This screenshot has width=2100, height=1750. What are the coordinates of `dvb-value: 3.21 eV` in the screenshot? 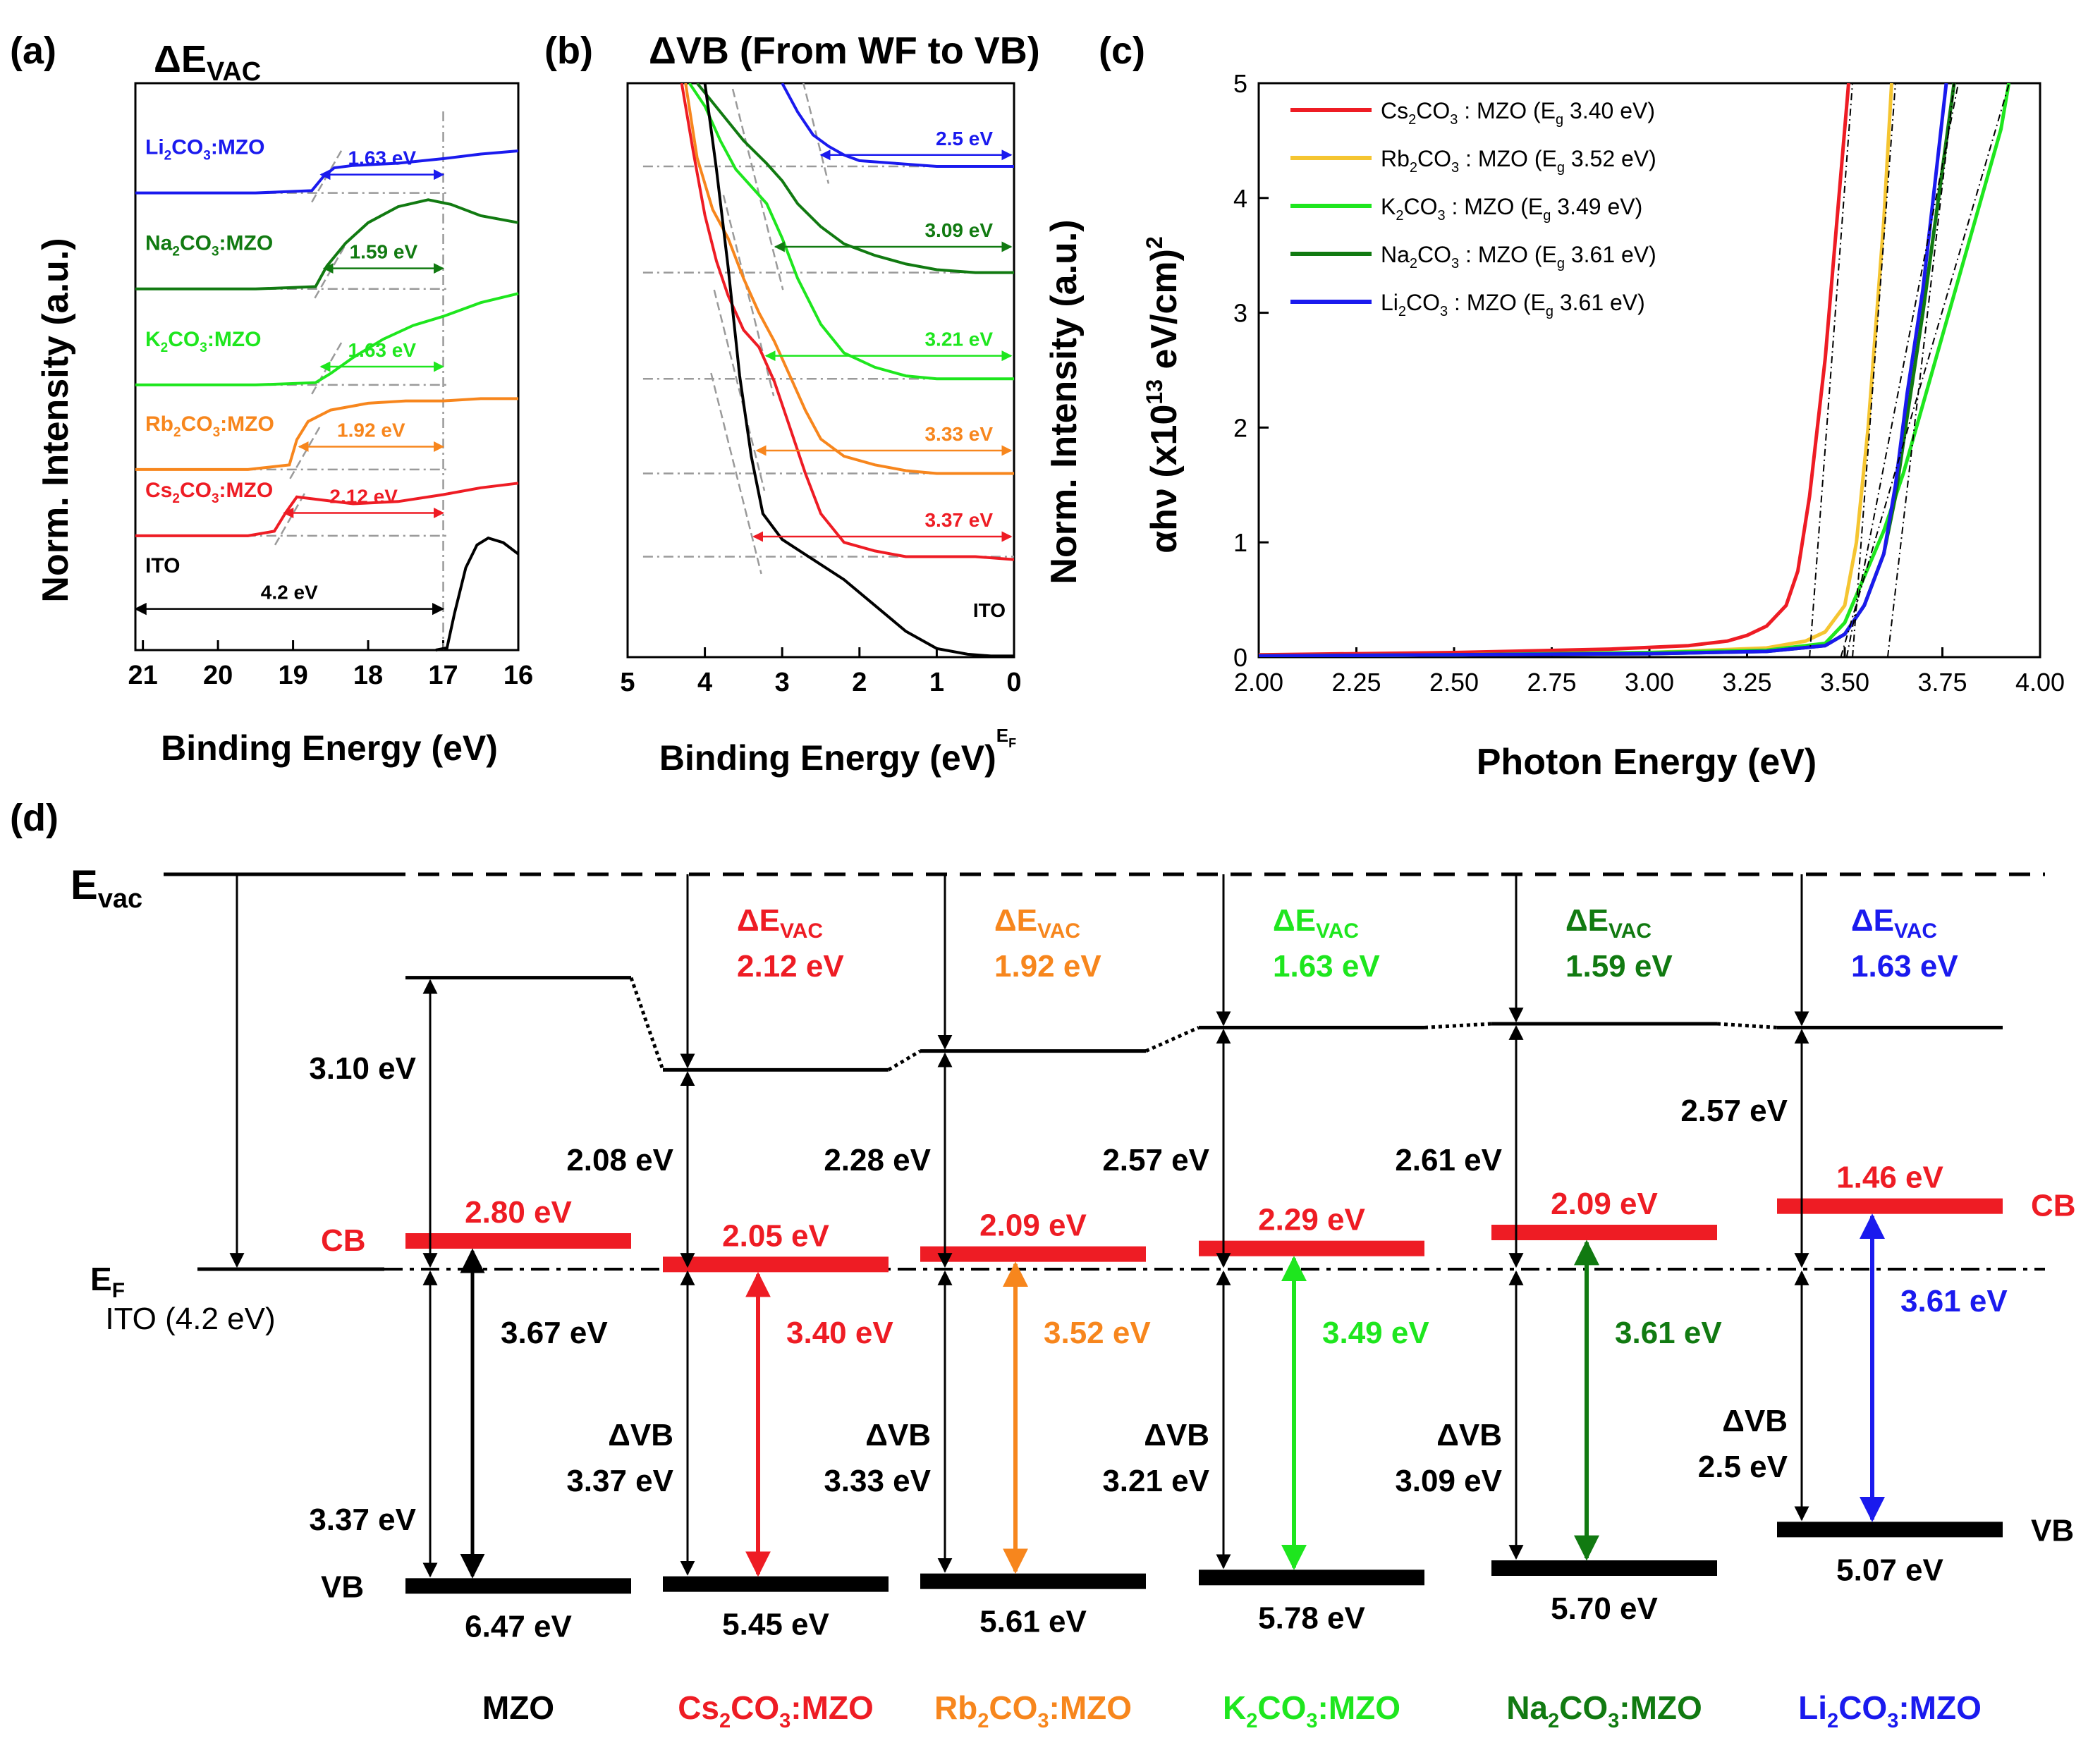 It's located at (1155, 1481).